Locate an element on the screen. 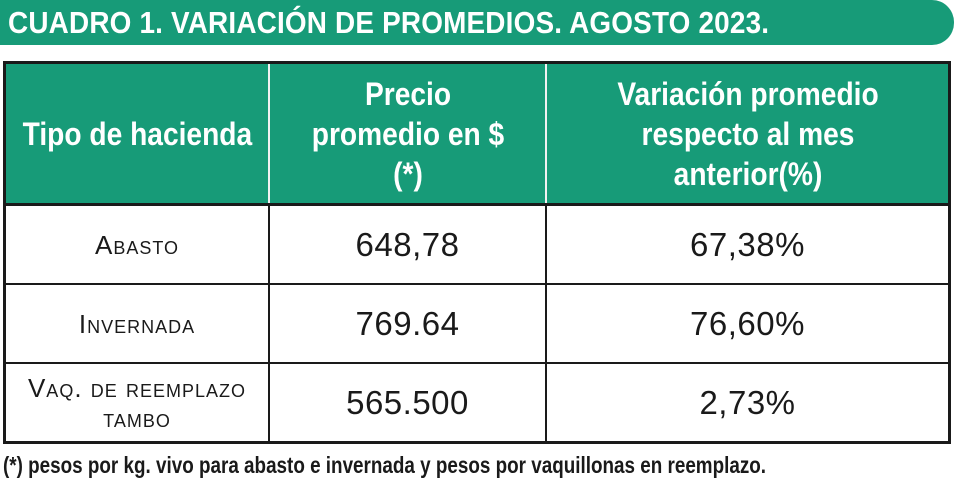 The image size is (954, 488). precio-value: 648,78 is located at coordinates (407, 244).